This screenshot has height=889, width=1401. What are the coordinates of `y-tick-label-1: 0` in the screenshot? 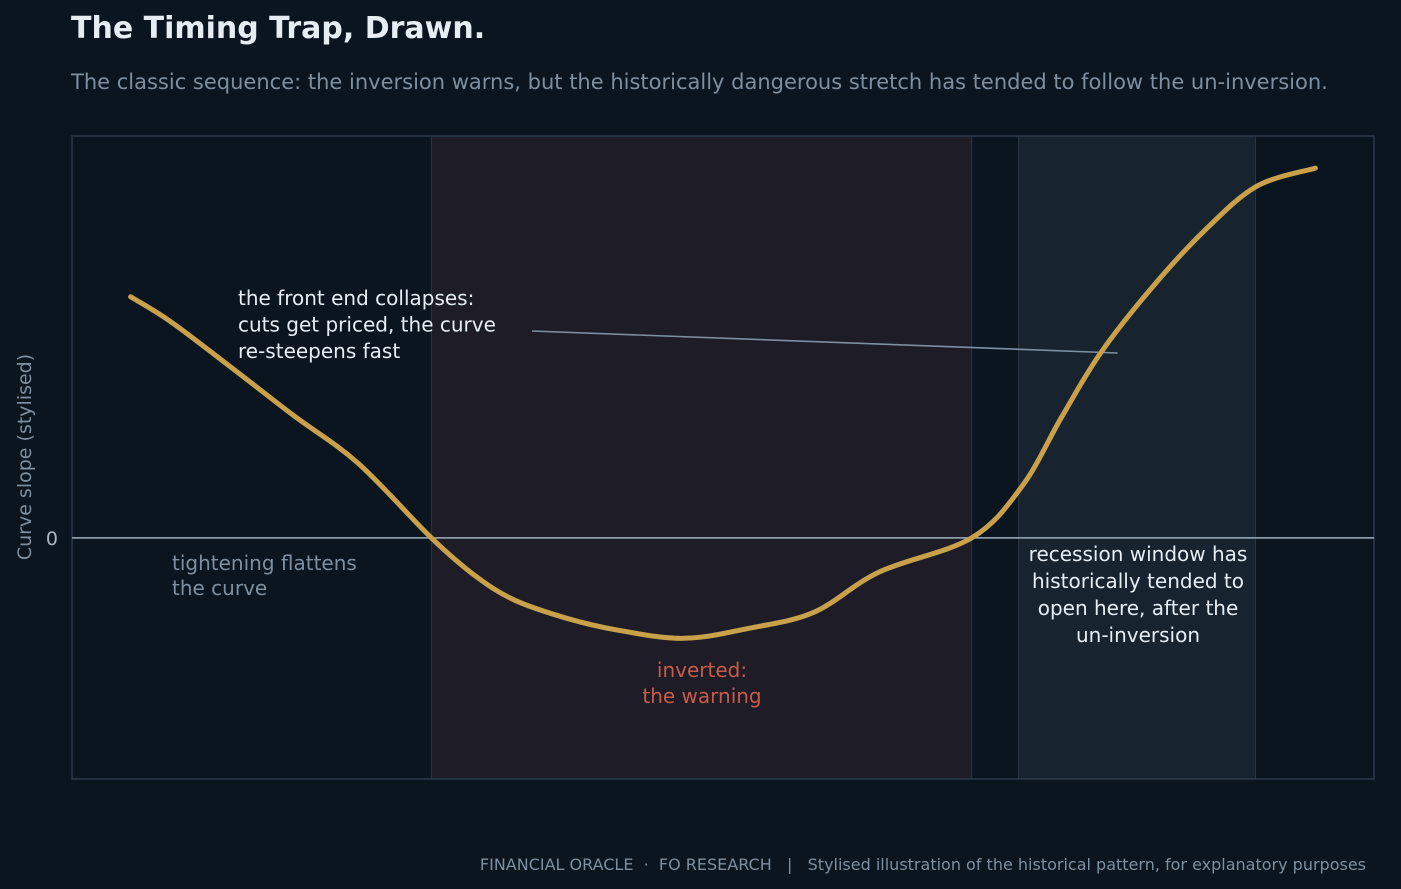 It's located at (52, 539).